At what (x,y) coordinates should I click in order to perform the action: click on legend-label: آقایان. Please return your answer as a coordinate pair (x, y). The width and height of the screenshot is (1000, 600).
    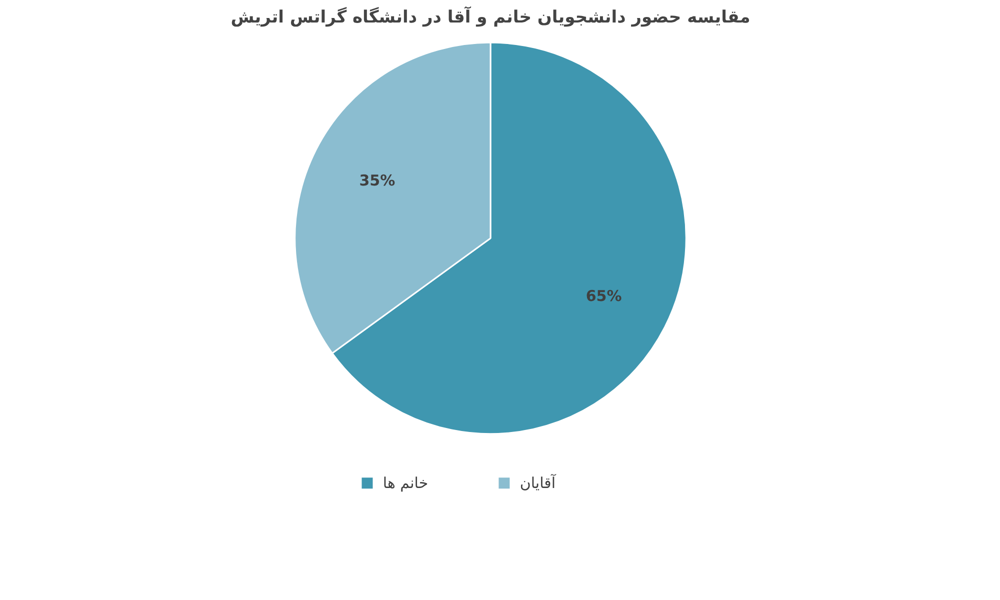
    Looking at the image, I should click on (538, 482).